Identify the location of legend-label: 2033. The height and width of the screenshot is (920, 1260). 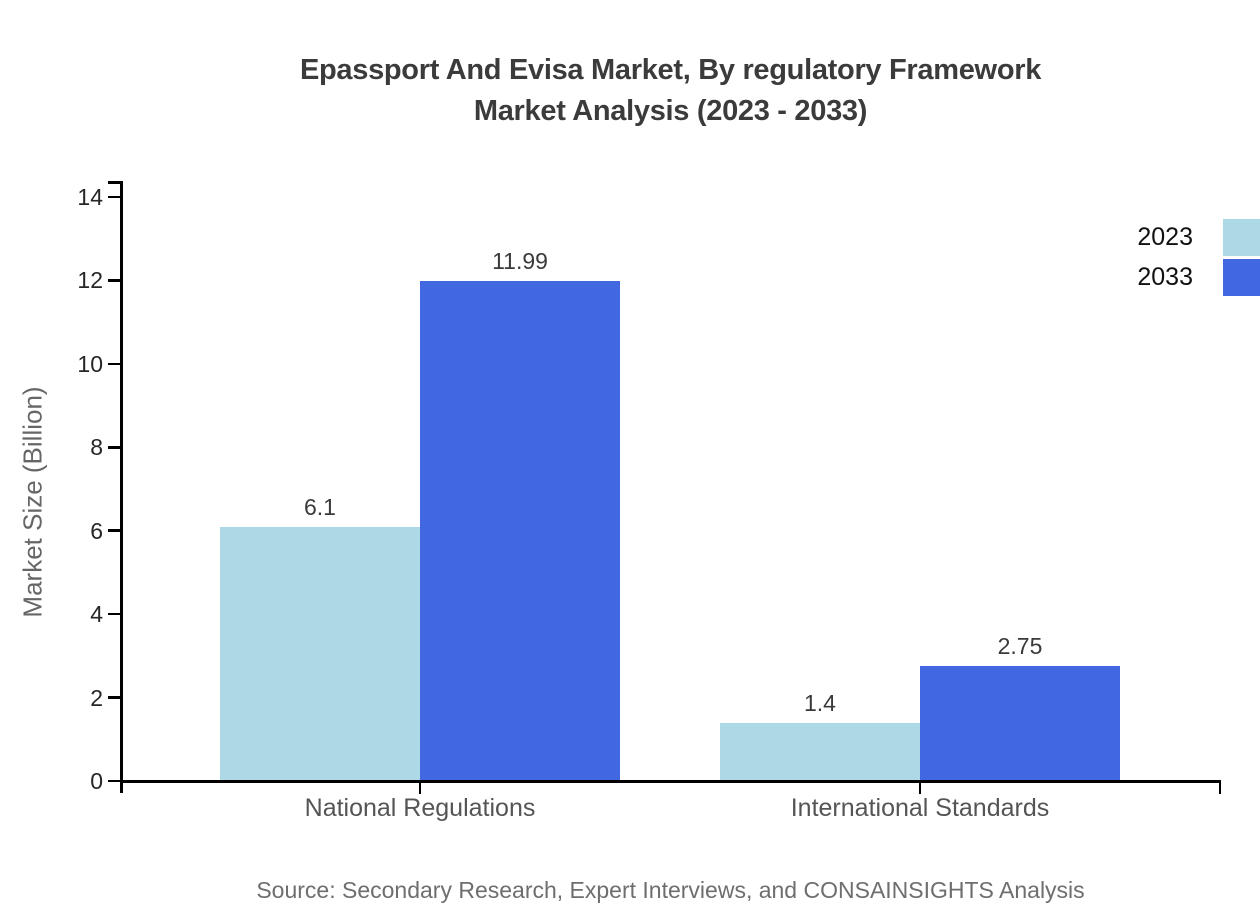
(1165, 277).